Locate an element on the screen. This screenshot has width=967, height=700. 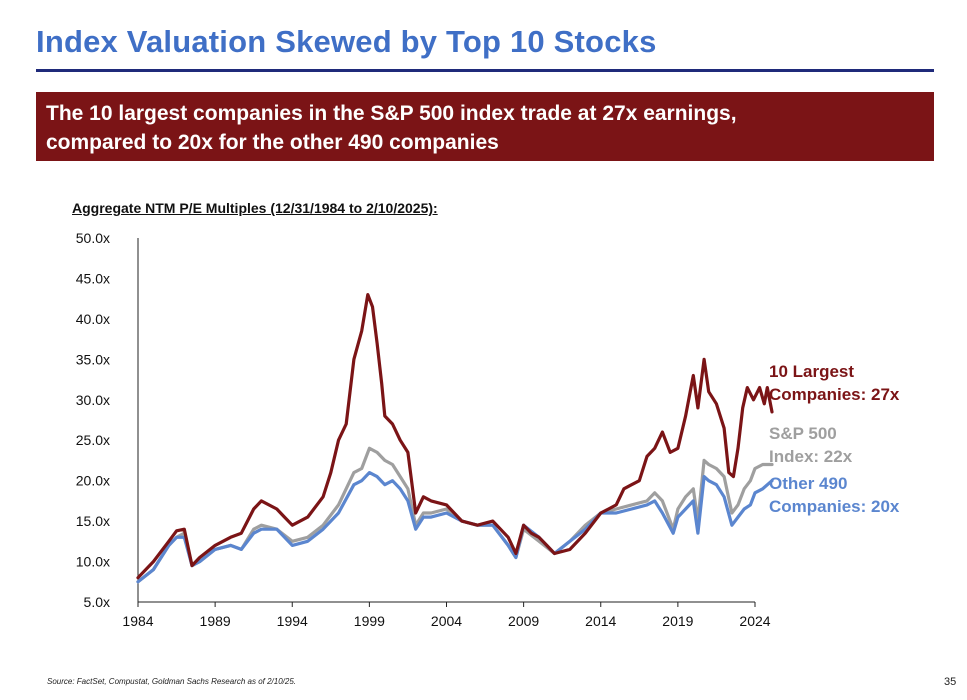
legend-sp500-line1: S&P 500 is located at coordinates (803, 433).